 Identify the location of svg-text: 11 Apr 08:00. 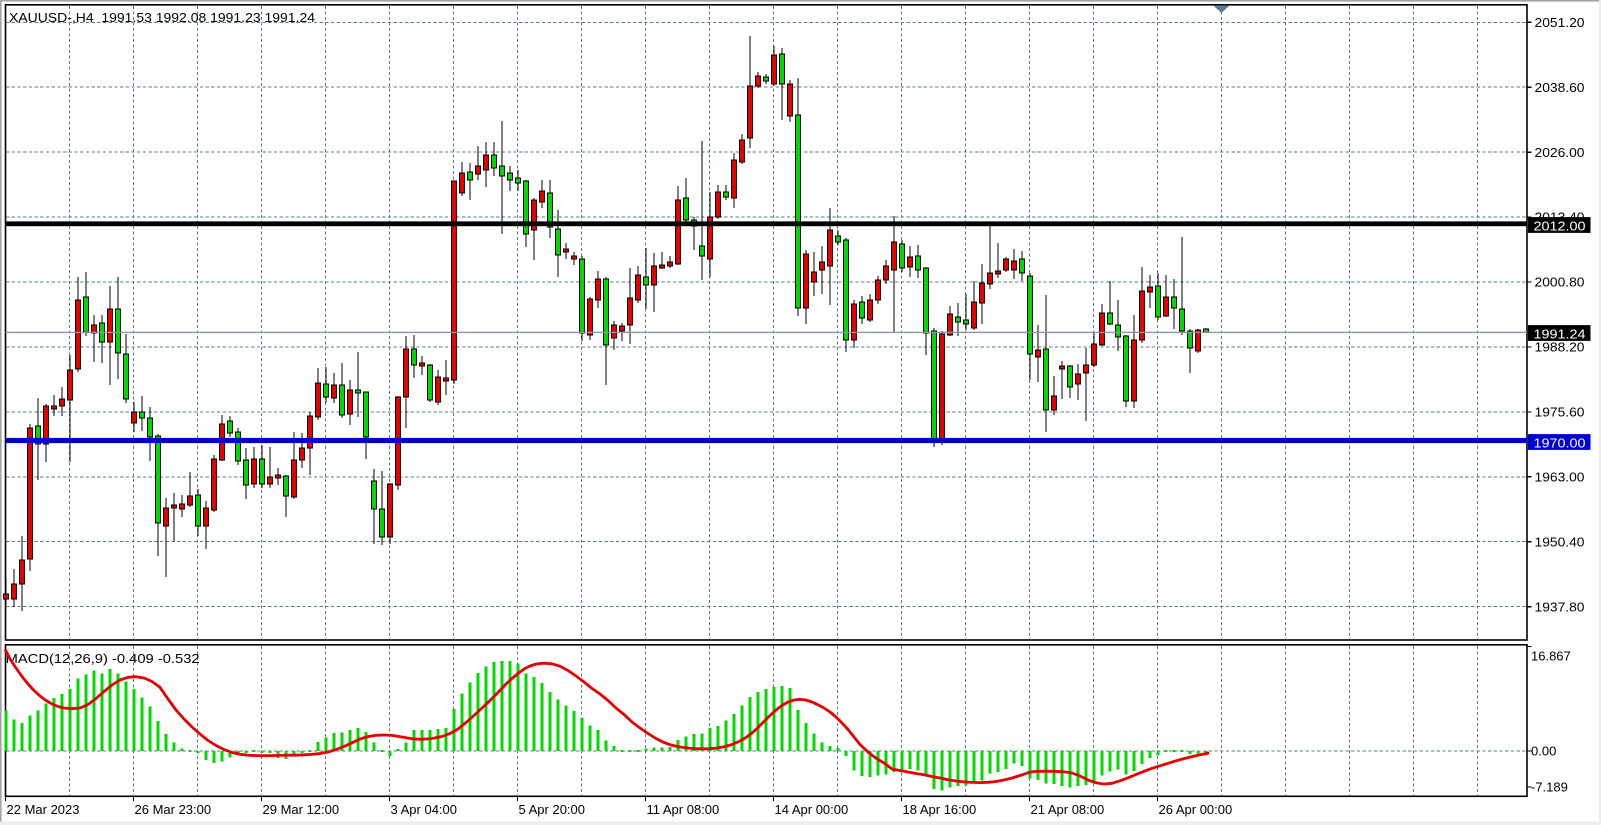
(683, 809).